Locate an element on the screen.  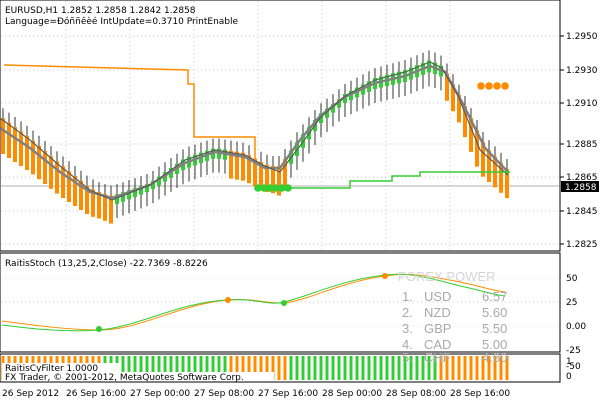
upper-channel-line is located at coordinates (129, 112).